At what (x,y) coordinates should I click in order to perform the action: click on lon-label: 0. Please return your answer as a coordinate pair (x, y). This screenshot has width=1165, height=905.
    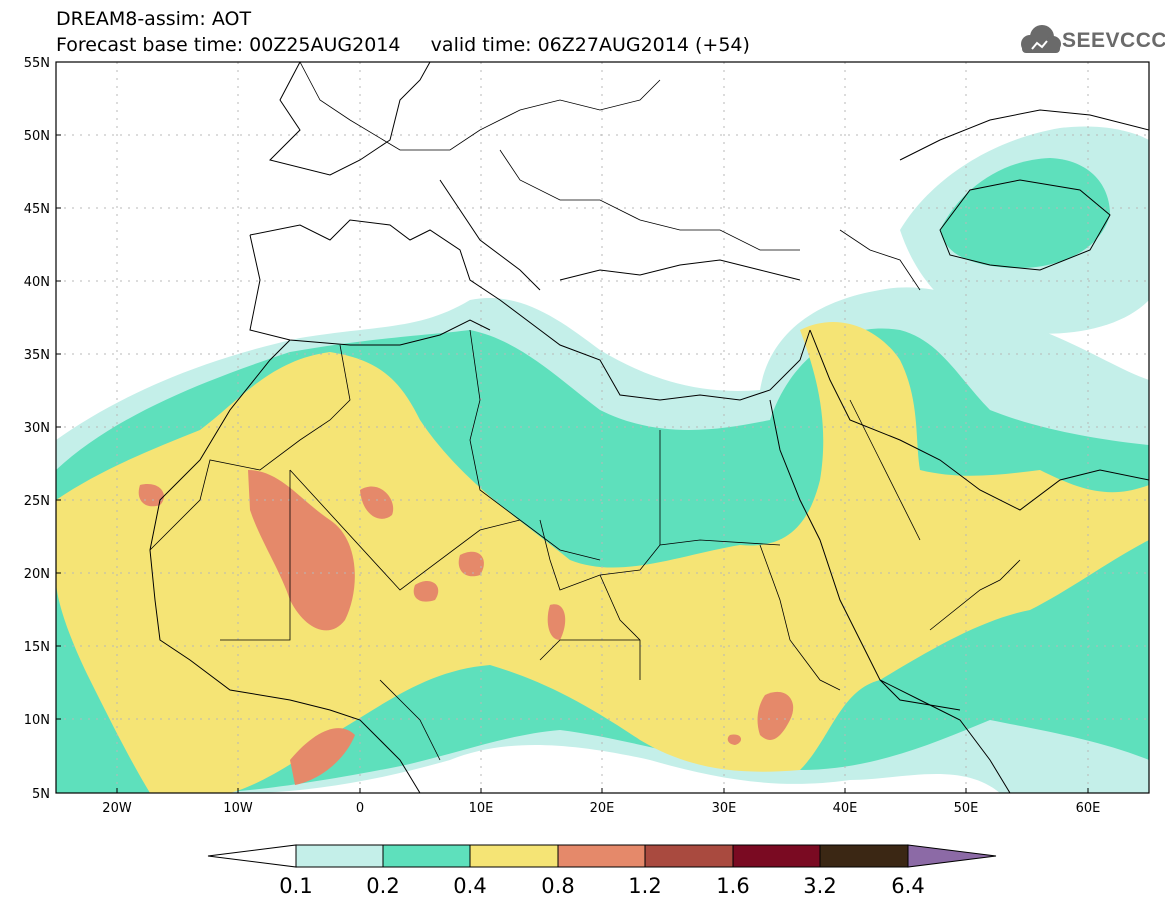
    Looking at the image, I should click on (360, 808).